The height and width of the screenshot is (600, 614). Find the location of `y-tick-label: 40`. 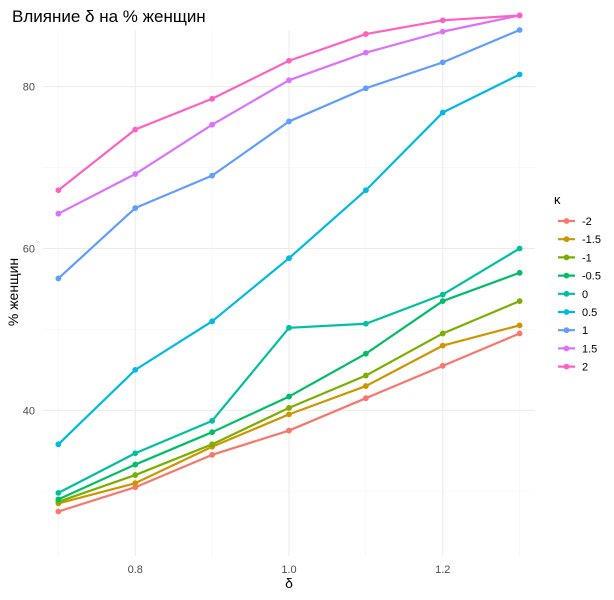

y-tick-label: 40 is located at coordinates (29, 411).